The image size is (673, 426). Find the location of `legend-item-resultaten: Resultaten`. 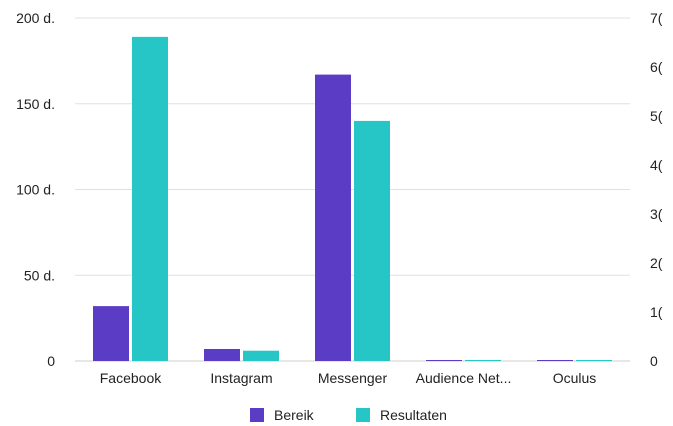

legend-item-resultaten: Resultaten is located at coordinates (401, 415).